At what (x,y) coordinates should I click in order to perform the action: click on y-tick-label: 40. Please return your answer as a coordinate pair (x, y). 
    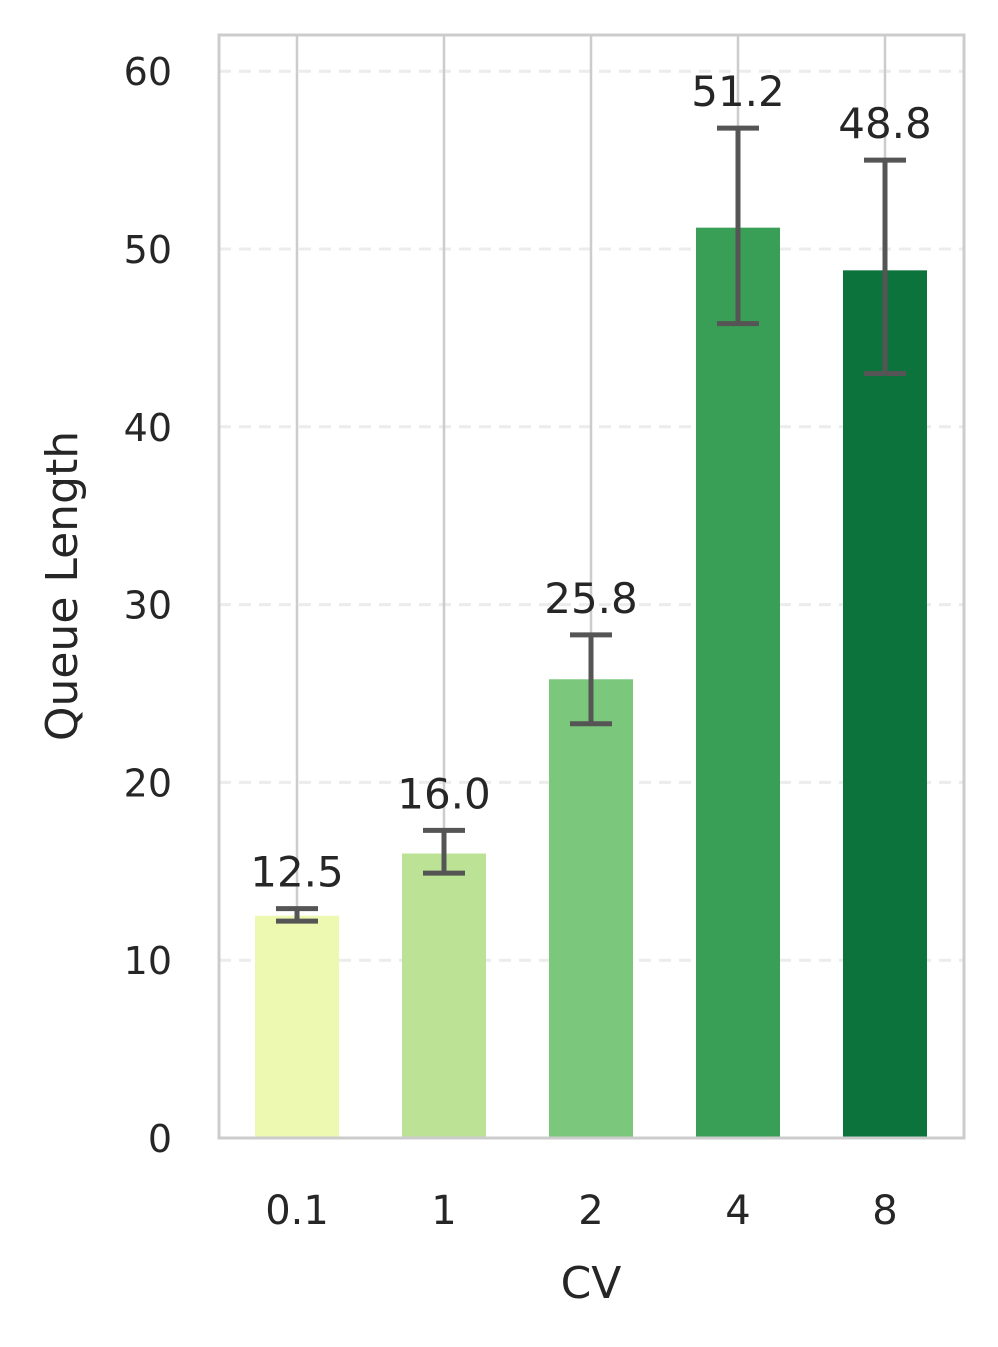
    Looking at the image, I should click on (148, 428).